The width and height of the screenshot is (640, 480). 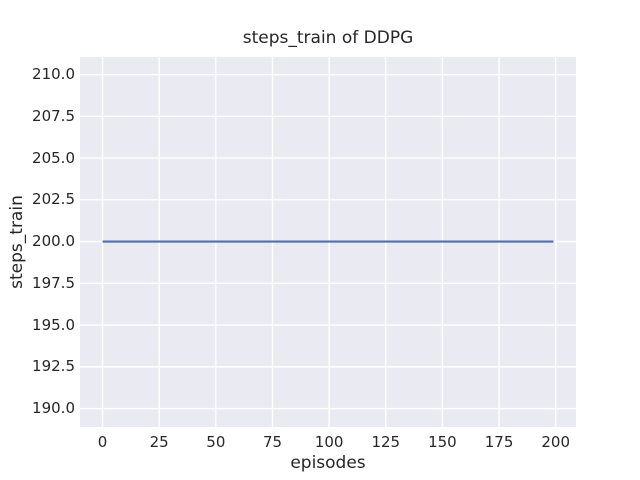 I want to click on x-tick-label: 200, so click(x=556, y=442).